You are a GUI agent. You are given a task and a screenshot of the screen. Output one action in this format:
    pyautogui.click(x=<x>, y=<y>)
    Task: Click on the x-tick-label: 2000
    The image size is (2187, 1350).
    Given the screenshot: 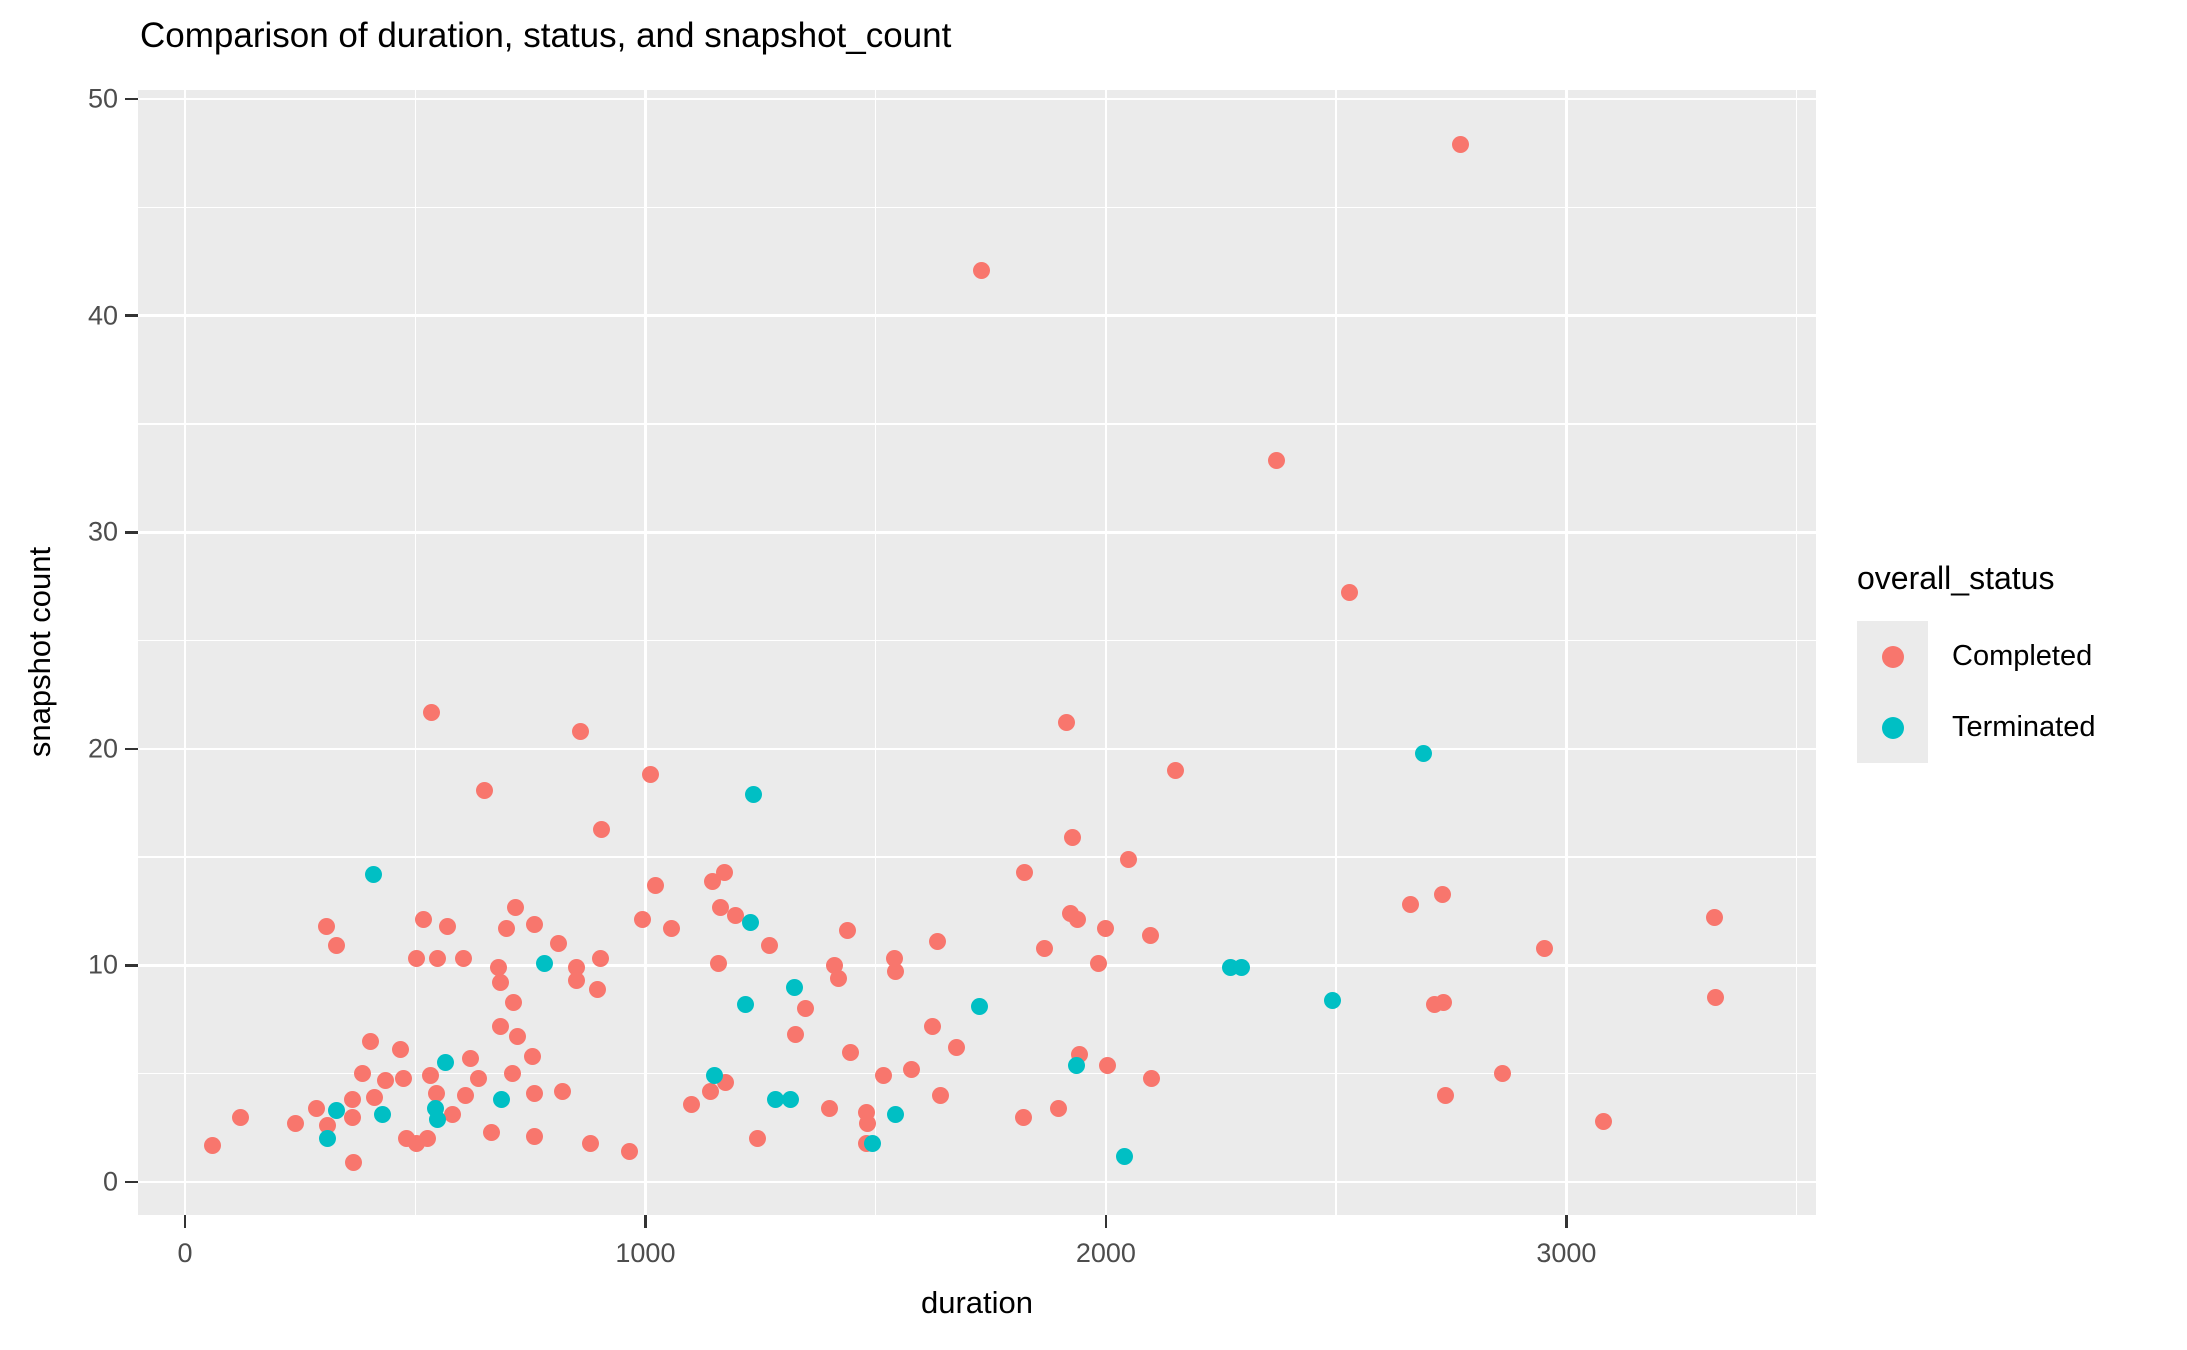 What is the action you would take?
    pyautogui.click(x=1105, y=1253)
    